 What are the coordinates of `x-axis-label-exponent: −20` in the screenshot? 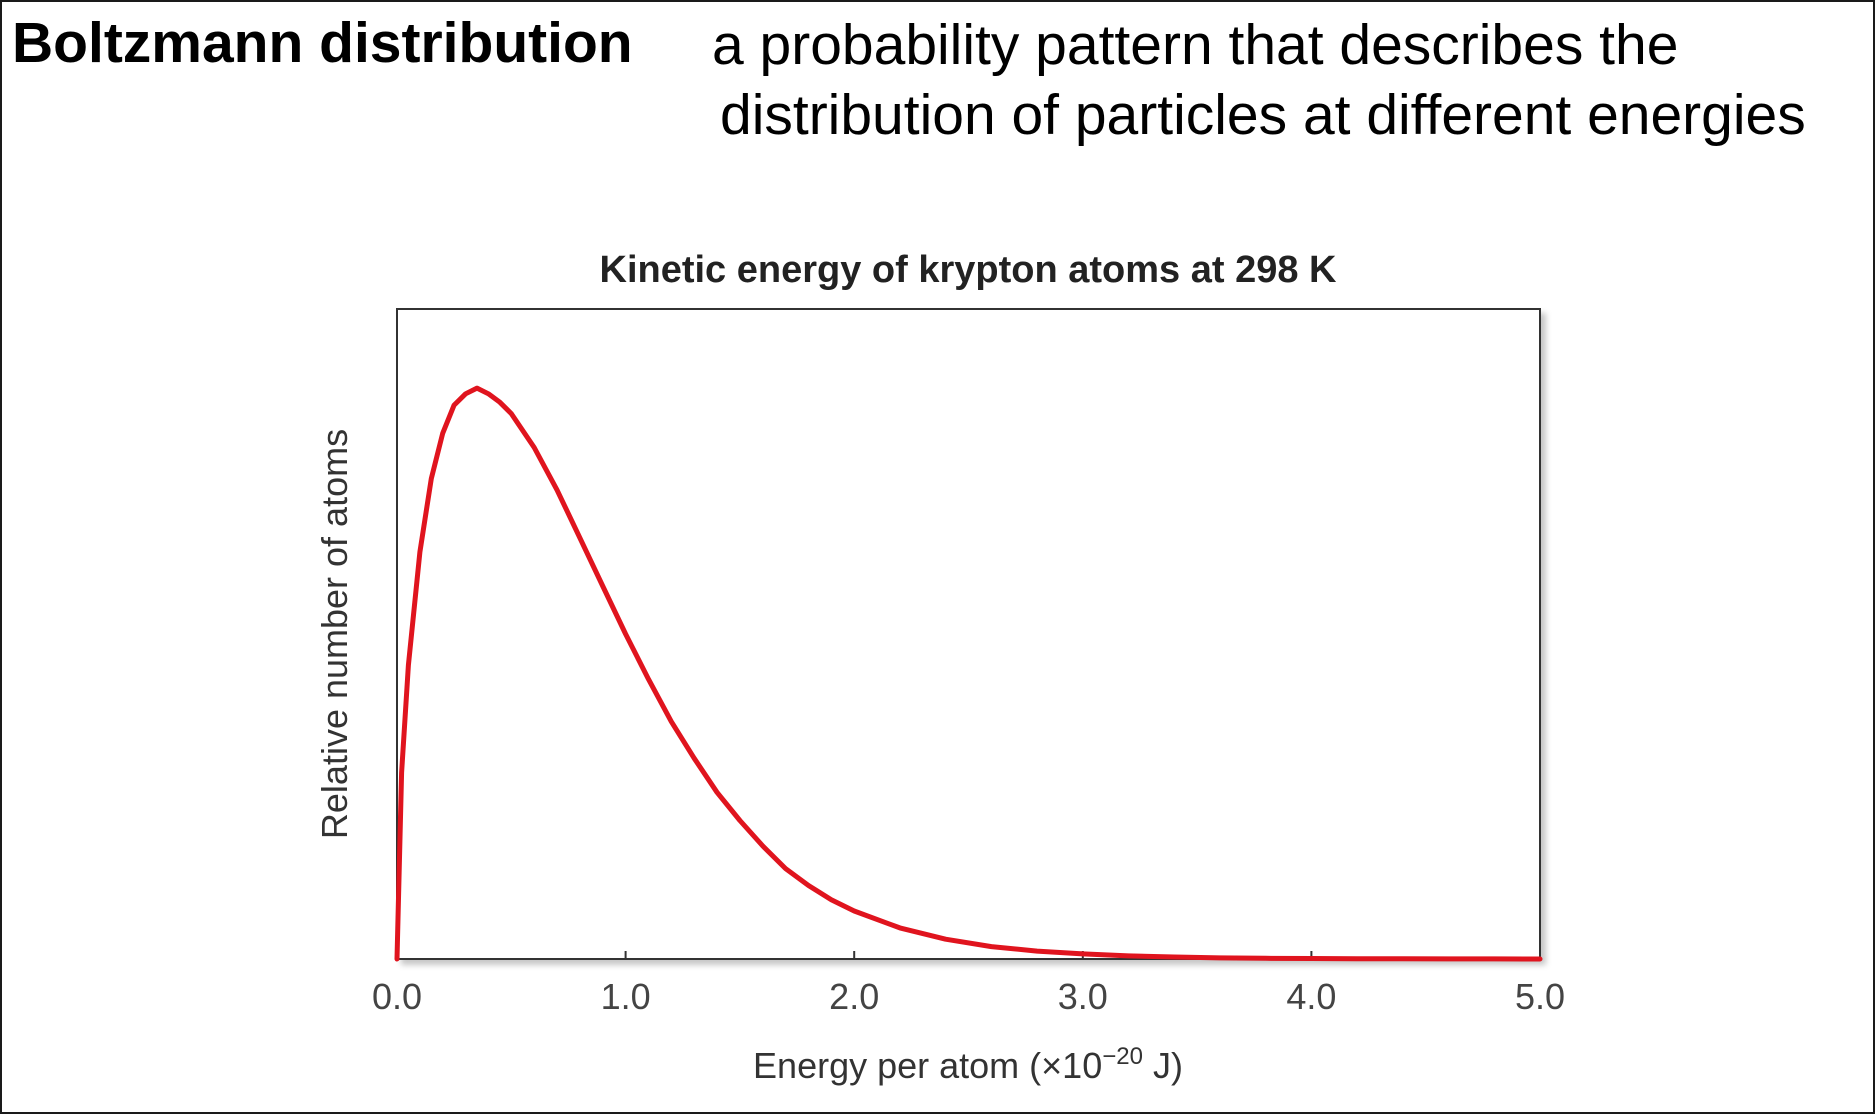 It's located at (1122, 1056).